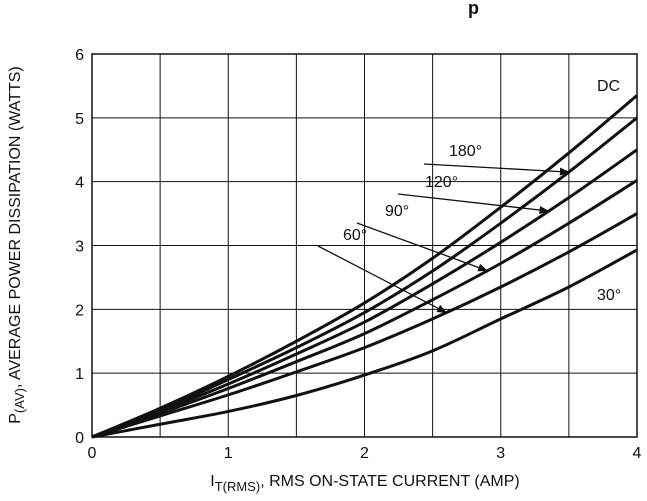  Describe the element at coordinates (92, 453) in the screenshot. I see `x-tick-label: 0` at that location.